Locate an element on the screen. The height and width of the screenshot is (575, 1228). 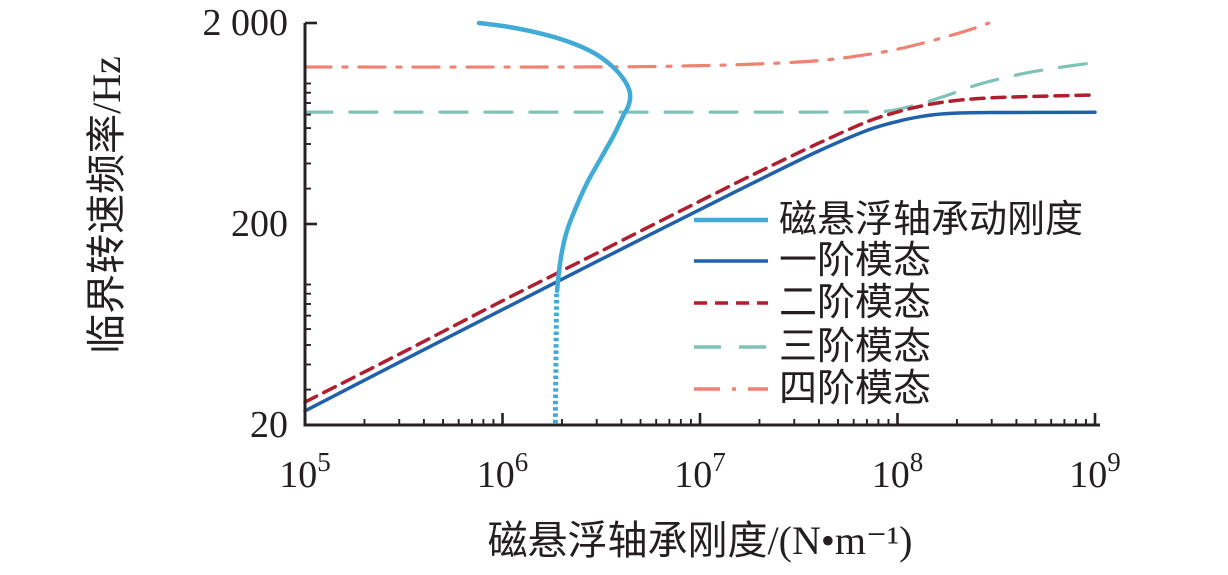
series-line-dynamic-stiffness is located at coordinates (554, 157).